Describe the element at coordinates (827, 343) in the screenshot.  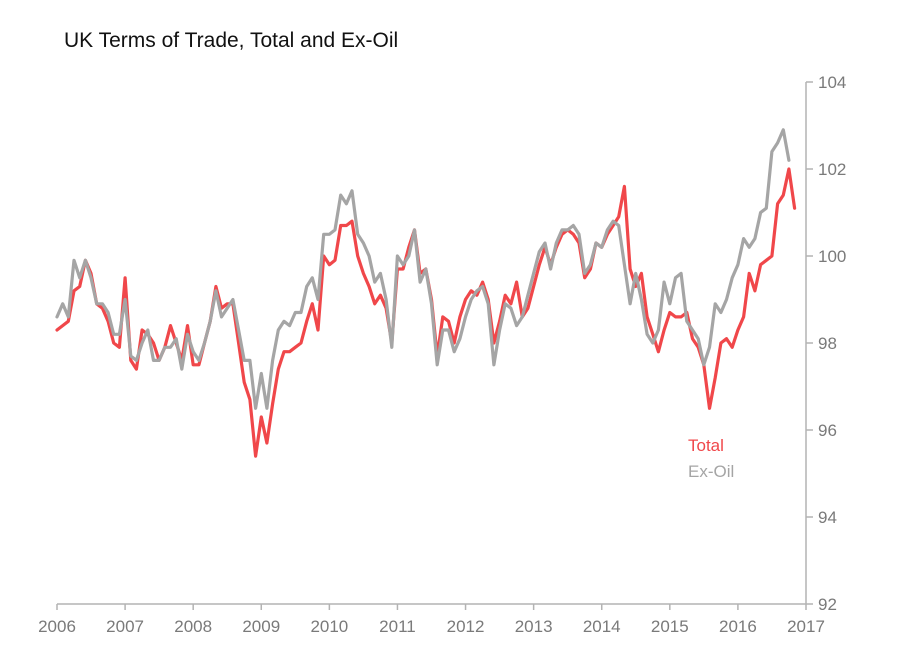
I see `y-tick-label: 98` at that location.